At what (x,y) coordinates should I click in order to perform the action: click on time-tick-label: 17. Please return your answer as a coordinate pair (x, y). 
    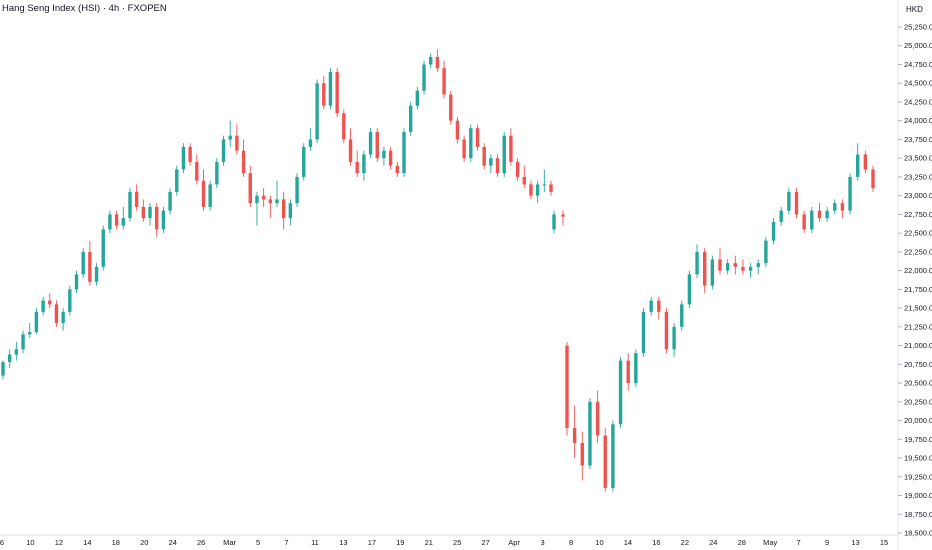
    Looking at the image, I should click on (372, 542).